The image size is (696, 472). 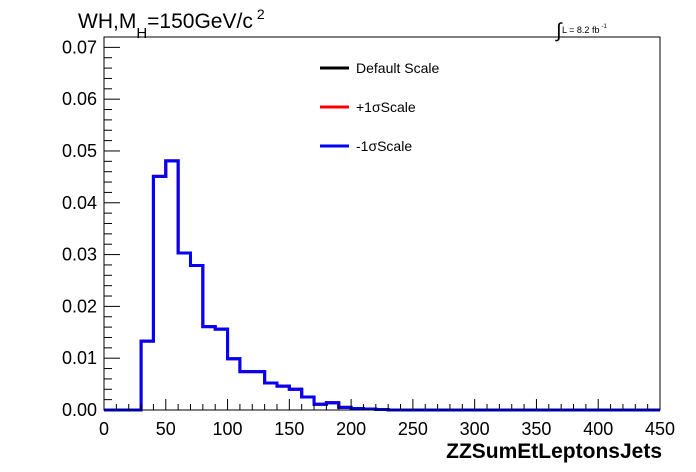 I want to click on luminosity-text: L = 8.2 fb, so click(x=581, y=30).